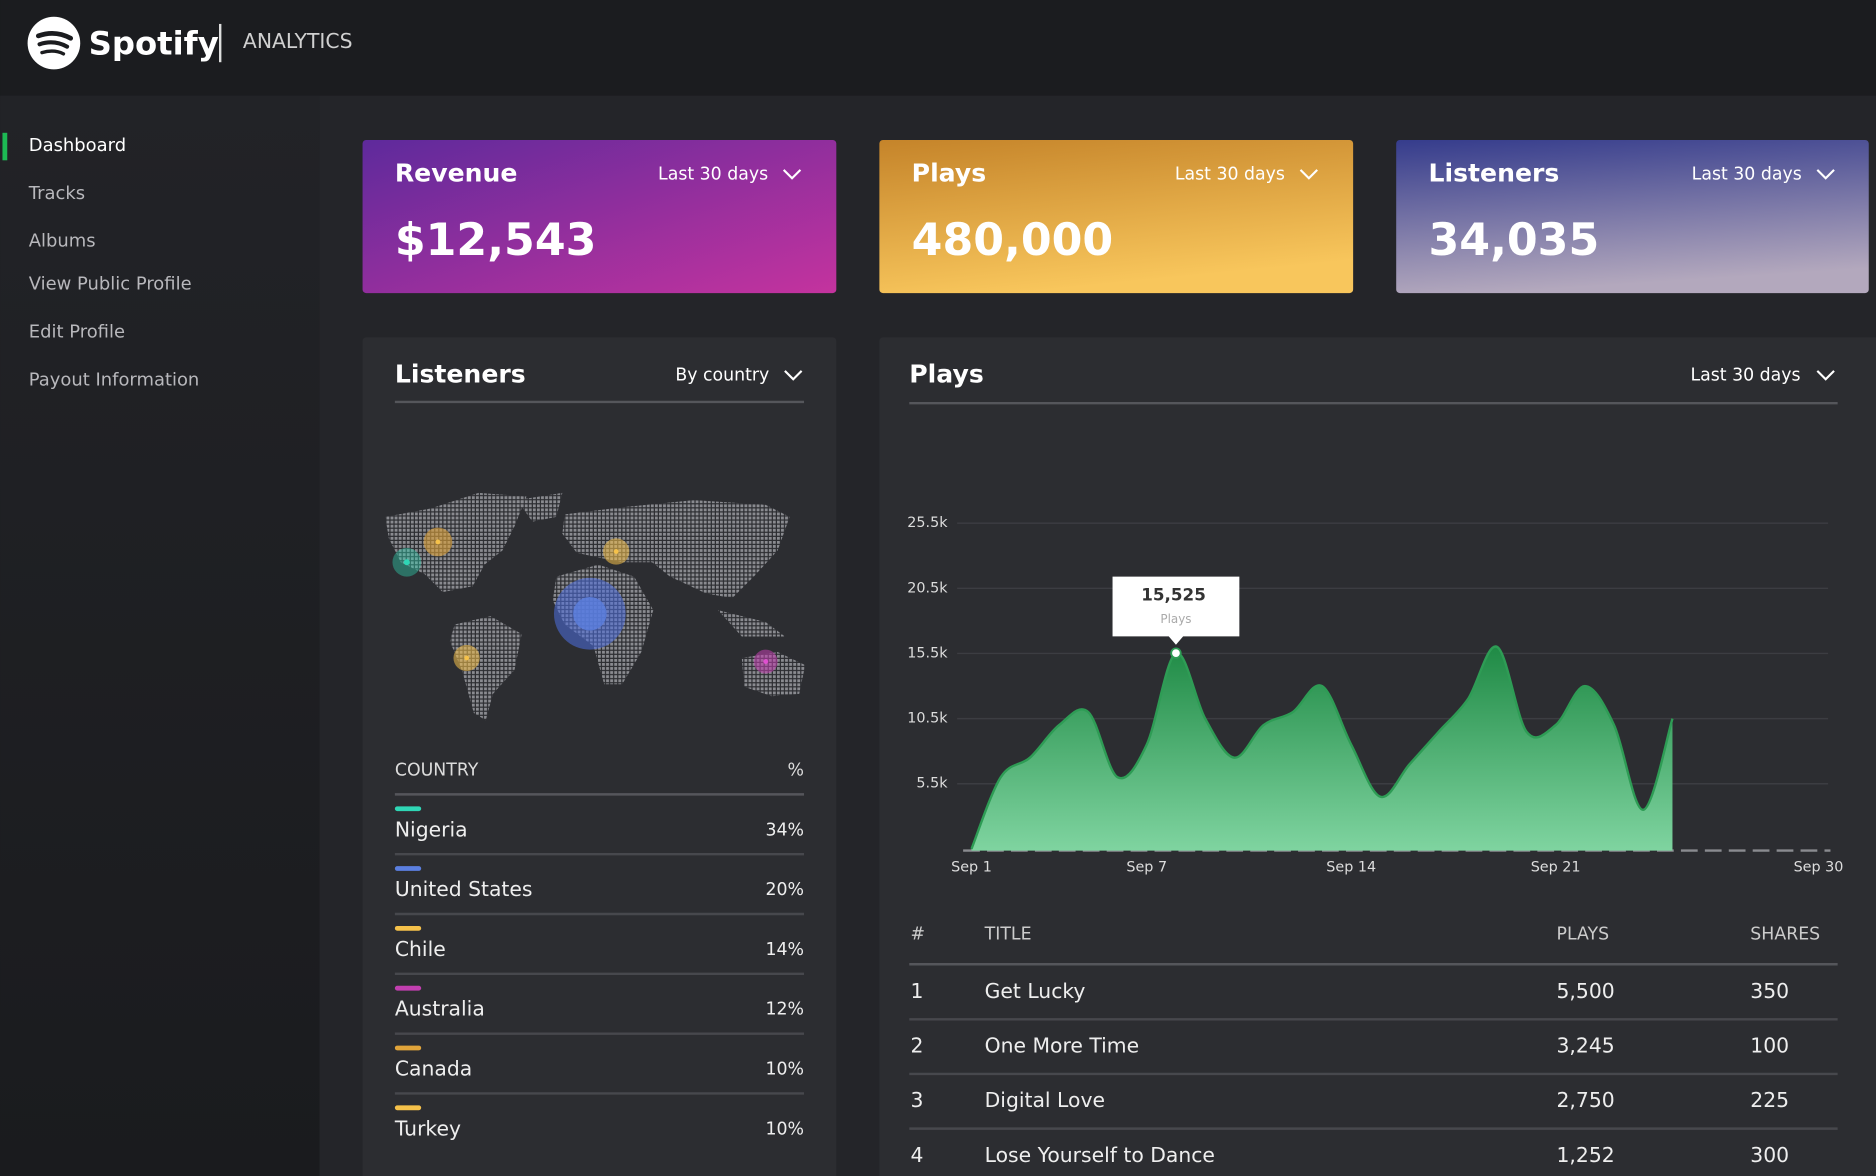 Image resolution: width=1876 pixels, height=1176 pixels. I want to click on country-share: 20%, so click(784, 890).